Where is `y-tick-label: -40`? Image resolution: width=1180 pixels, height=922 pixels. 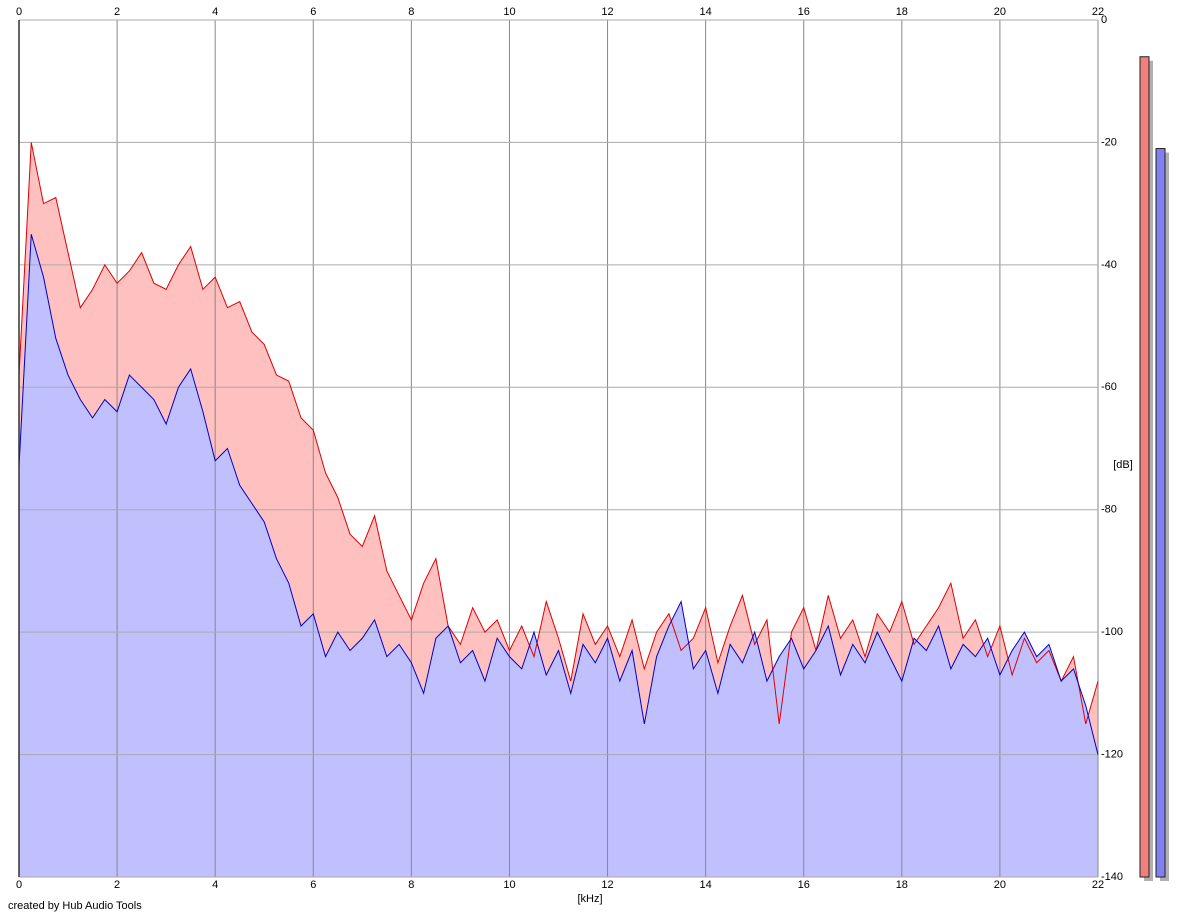
y-tick-label: -40 is located at coordinates (1109, 265).